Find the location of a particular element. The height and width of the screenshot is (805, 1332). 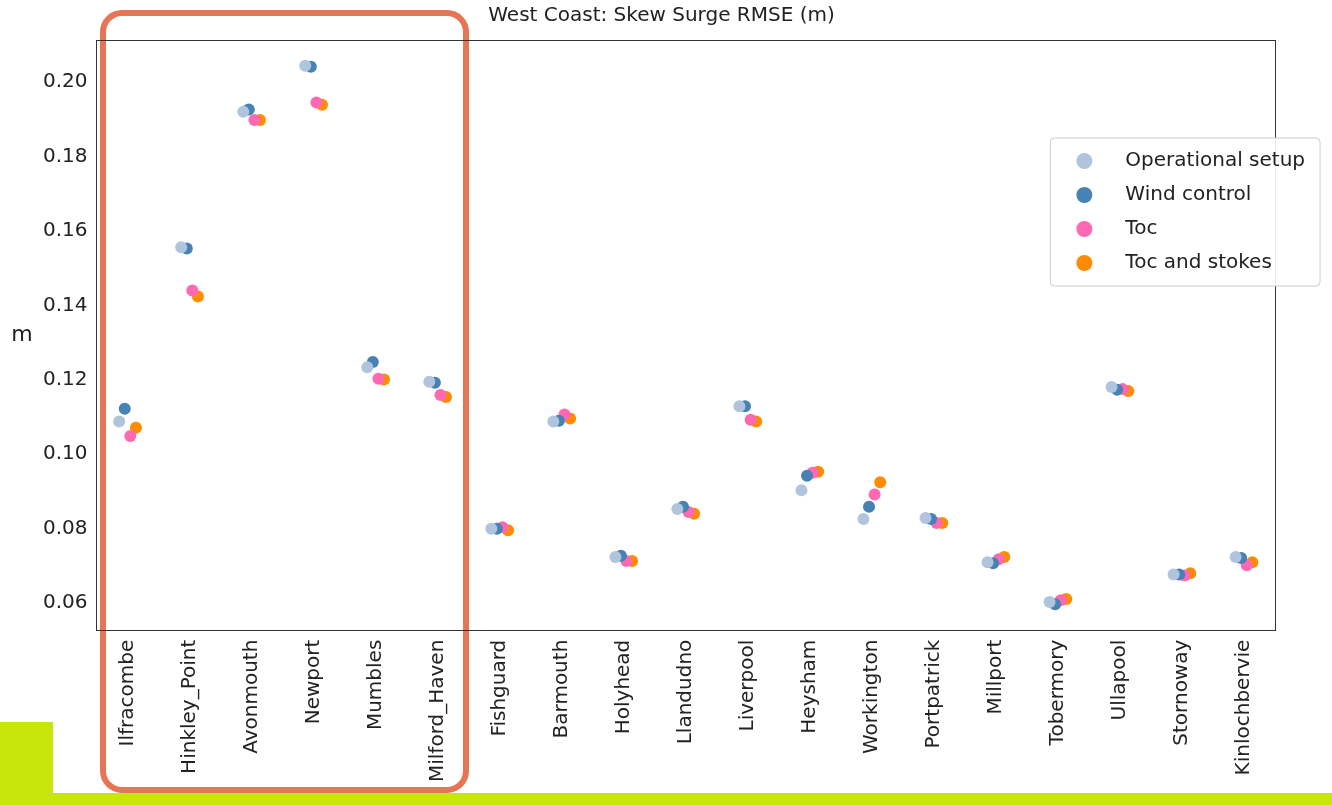

x-tick-label: Llandudno is located at coordinates (683, 692).